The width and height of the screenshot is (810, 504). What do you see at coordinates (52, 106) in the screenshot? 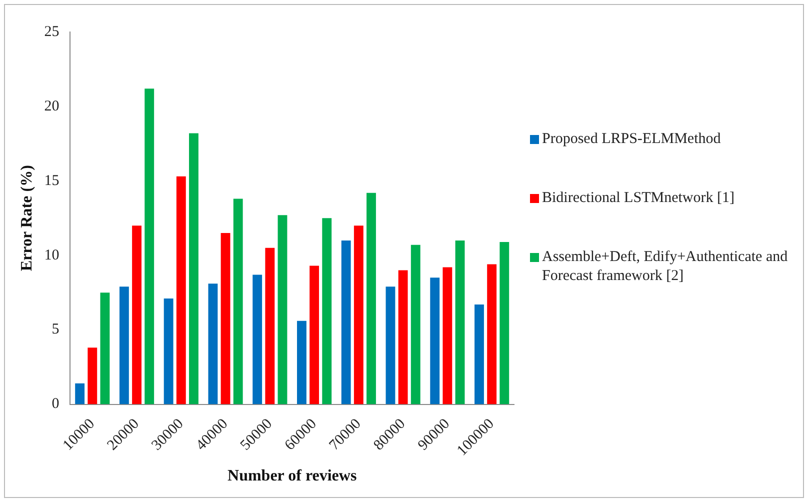
I see `y-tick-label: 20` at bounding box center [52, 106].